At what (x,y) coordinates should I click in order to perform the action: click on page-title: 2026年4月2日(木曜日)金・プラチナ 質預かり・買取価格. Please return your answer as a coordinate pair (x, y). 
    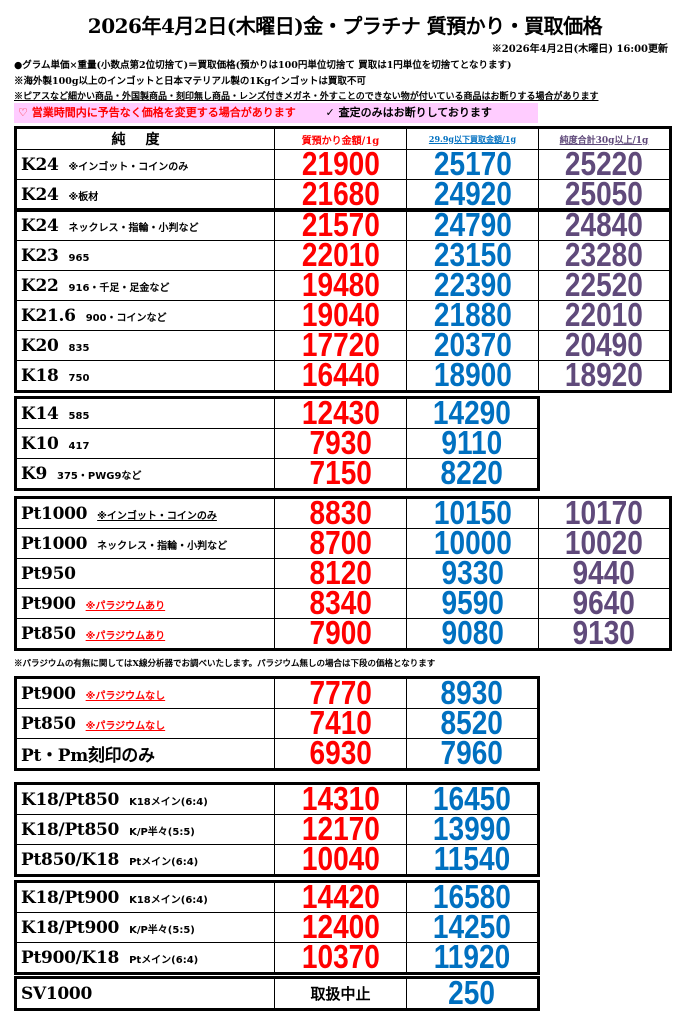
    Looking at the image, I should click on (345, 26).